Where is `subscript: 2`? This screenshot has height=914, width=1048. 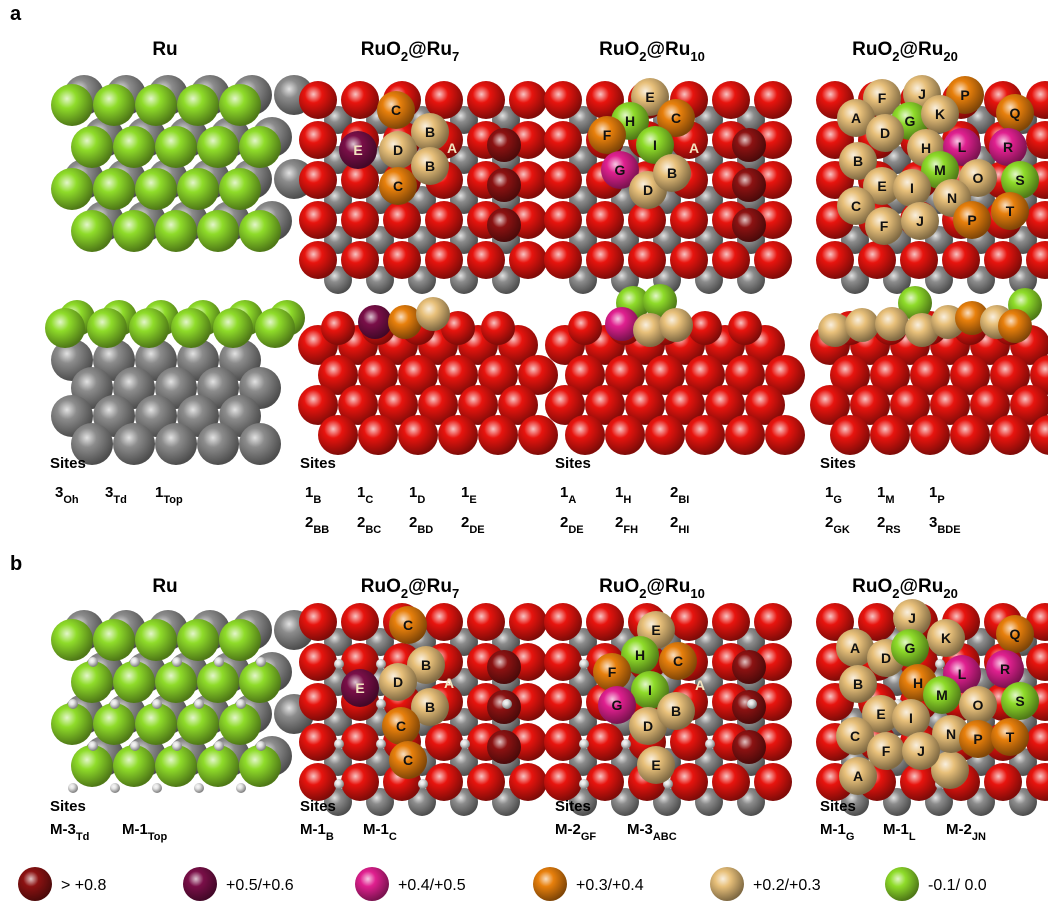
subscript: 2 is located at coordinates (895, 56).